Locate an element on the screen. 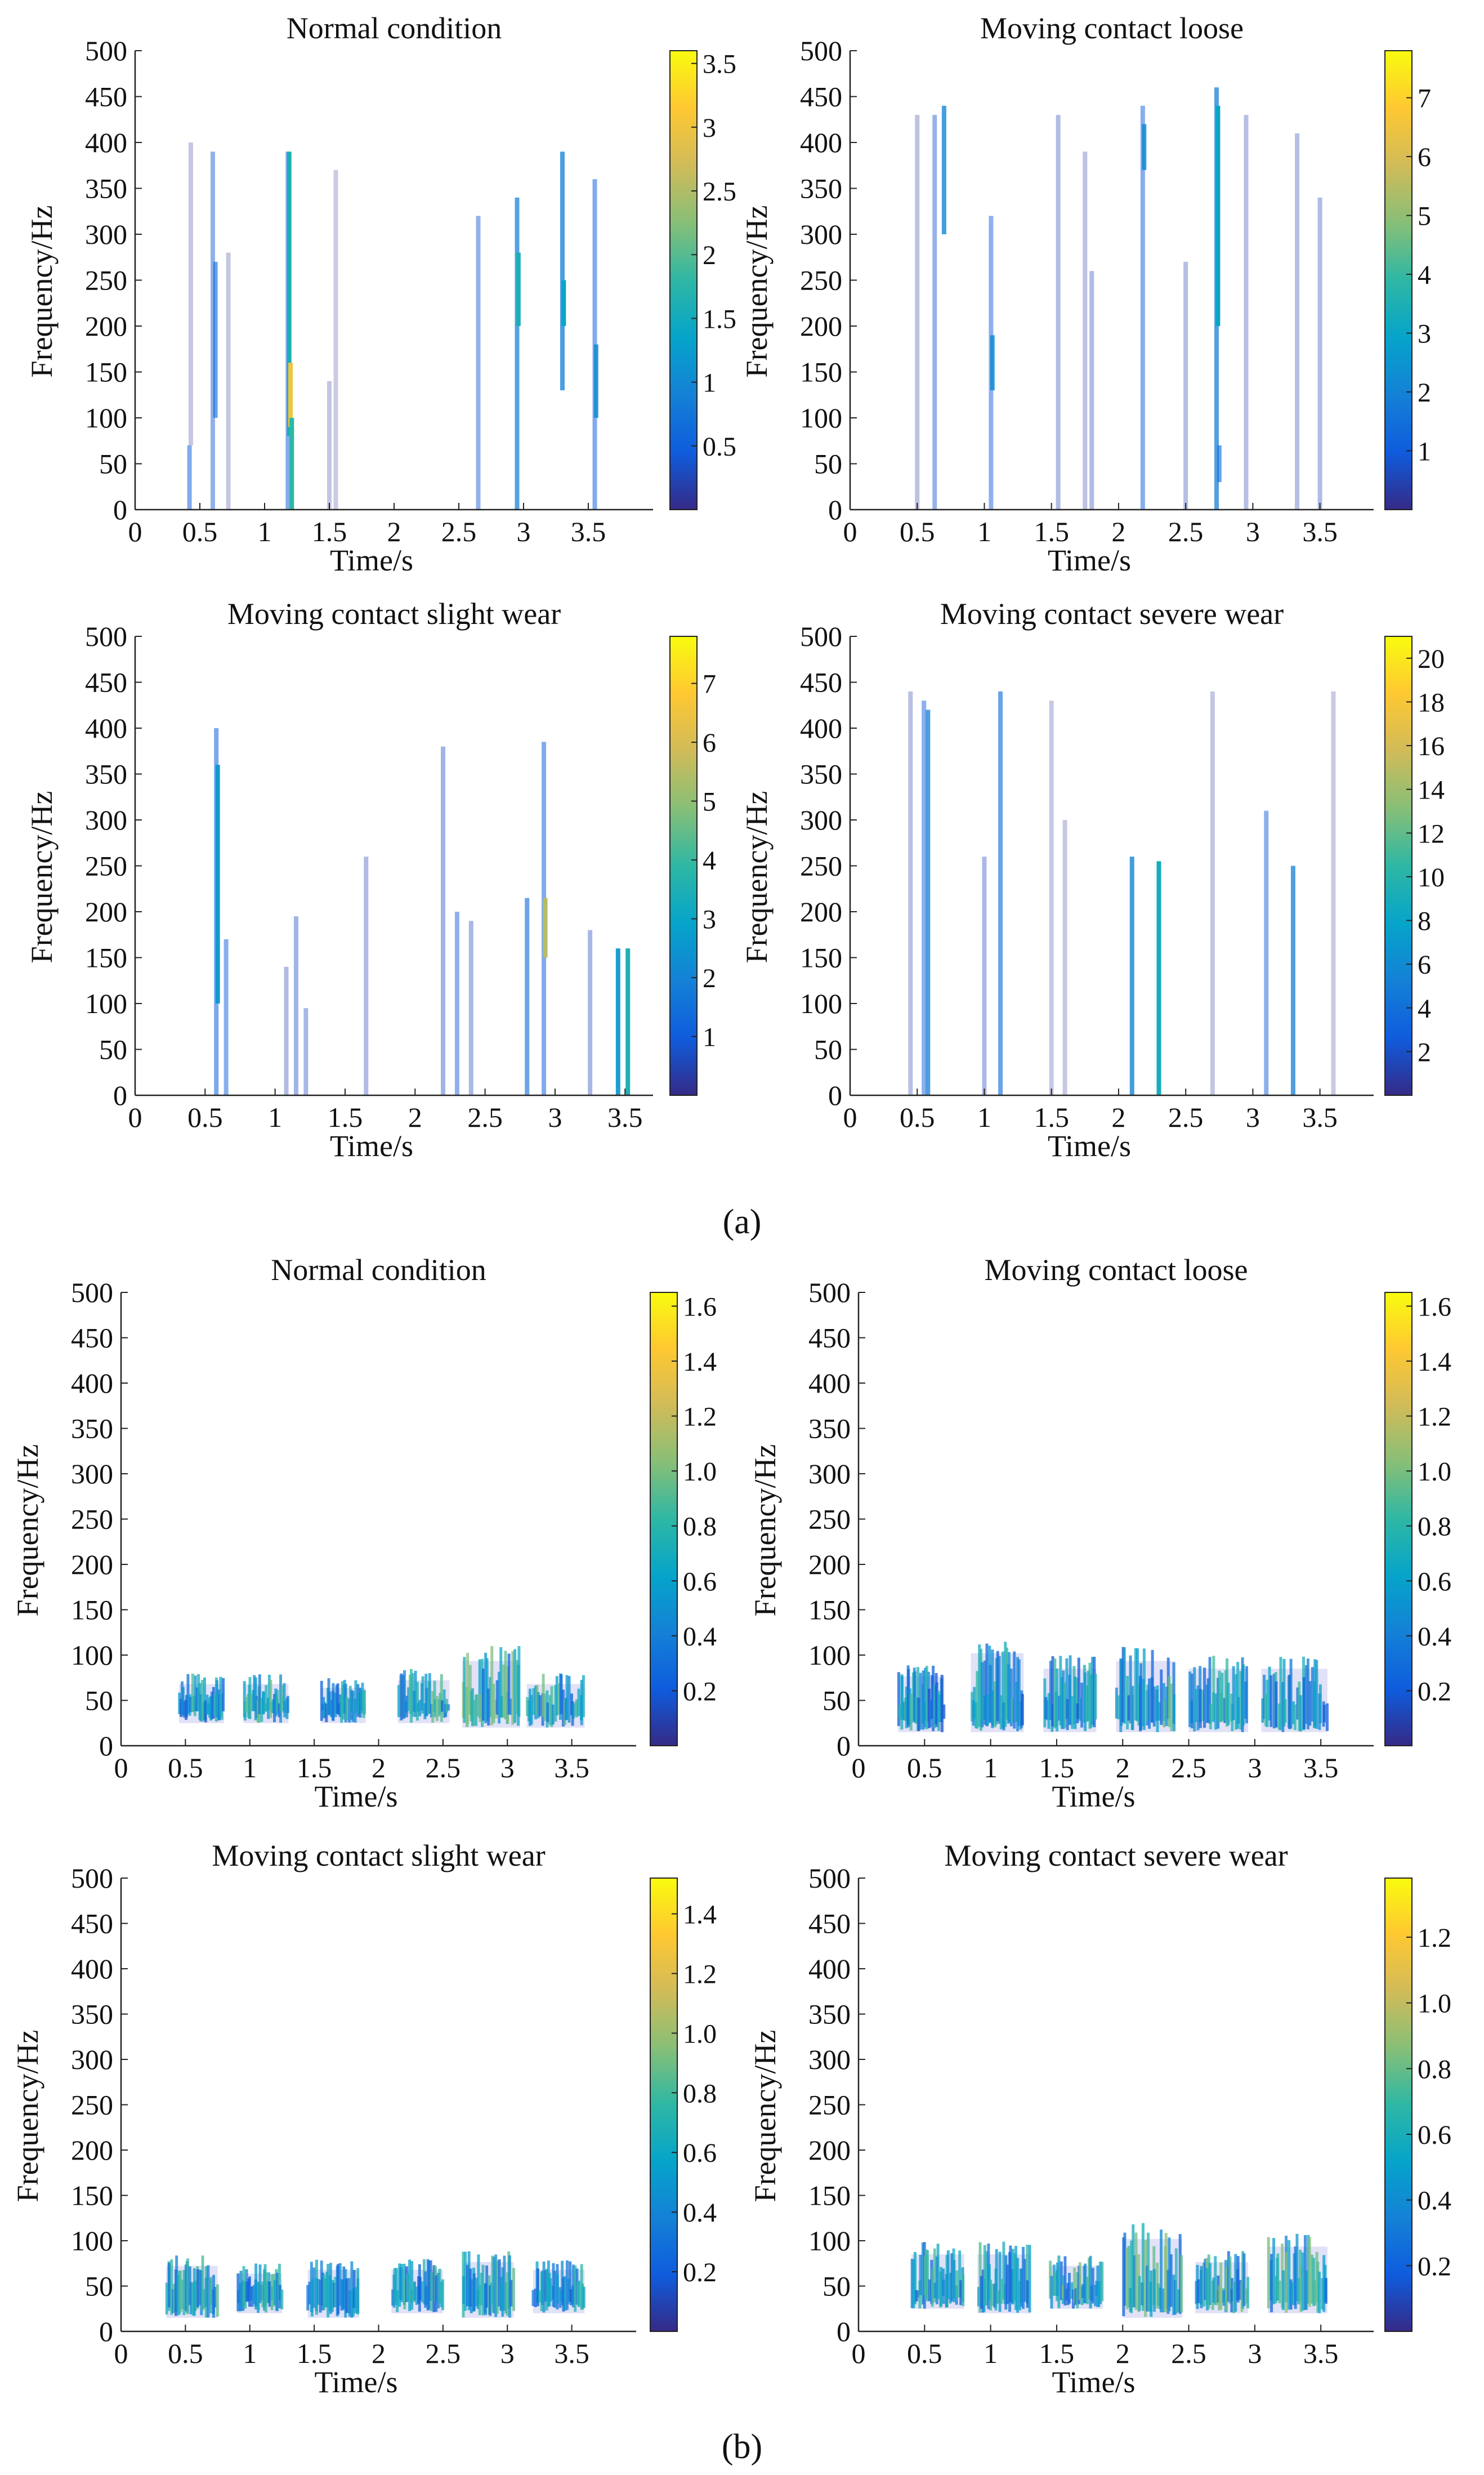  y-tick-label: 350 is located at coordinates (92, 1429).